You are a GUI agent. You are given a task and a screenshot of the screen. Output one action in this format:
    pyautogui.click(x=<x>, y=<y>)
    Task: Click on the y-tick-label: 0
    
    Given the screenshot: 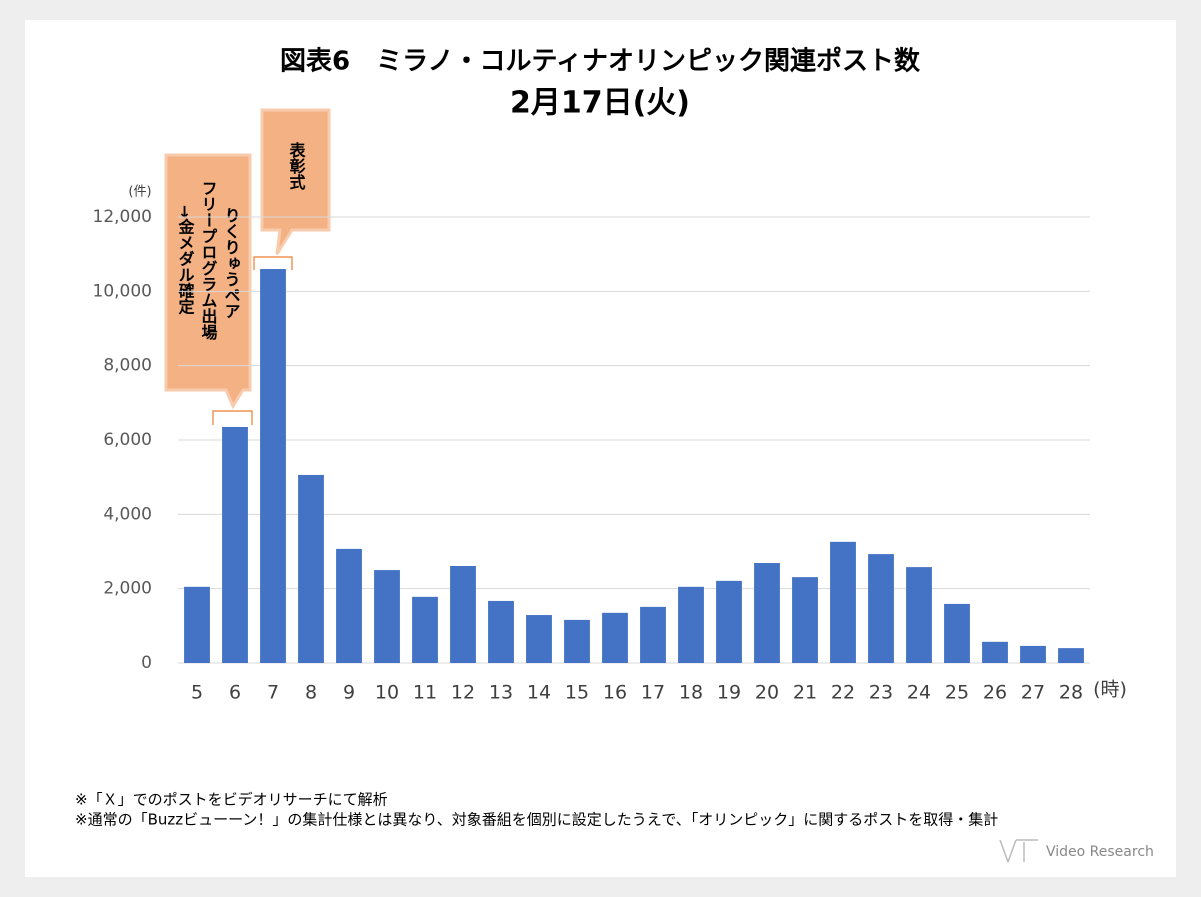 What is the action you would take?
    pyautogui.click(x=146, y=663)
    